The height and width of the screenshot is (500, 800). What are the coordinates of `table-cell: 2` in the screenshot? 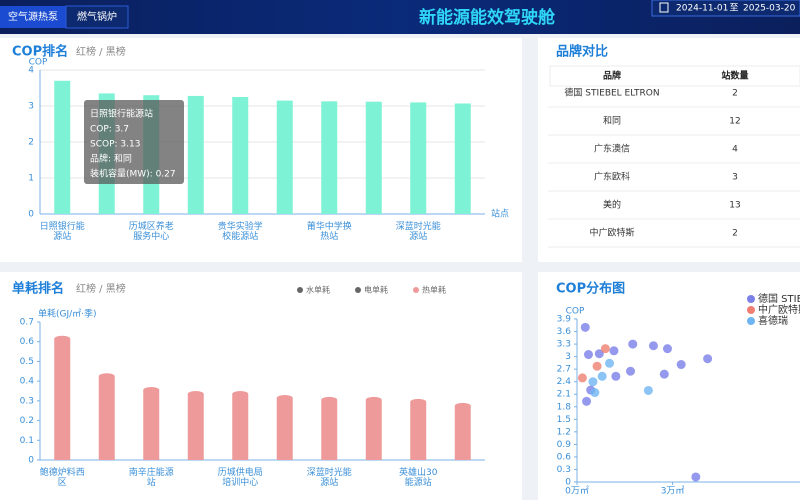 It's located at (735, 234).